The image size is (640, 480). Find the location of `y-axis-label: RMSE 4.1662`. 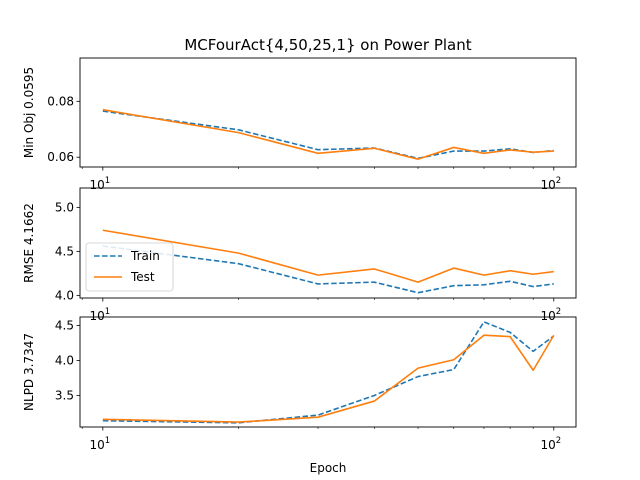

y-axis-label: RMSE 4.1662 is located at coordinates (29, 243).